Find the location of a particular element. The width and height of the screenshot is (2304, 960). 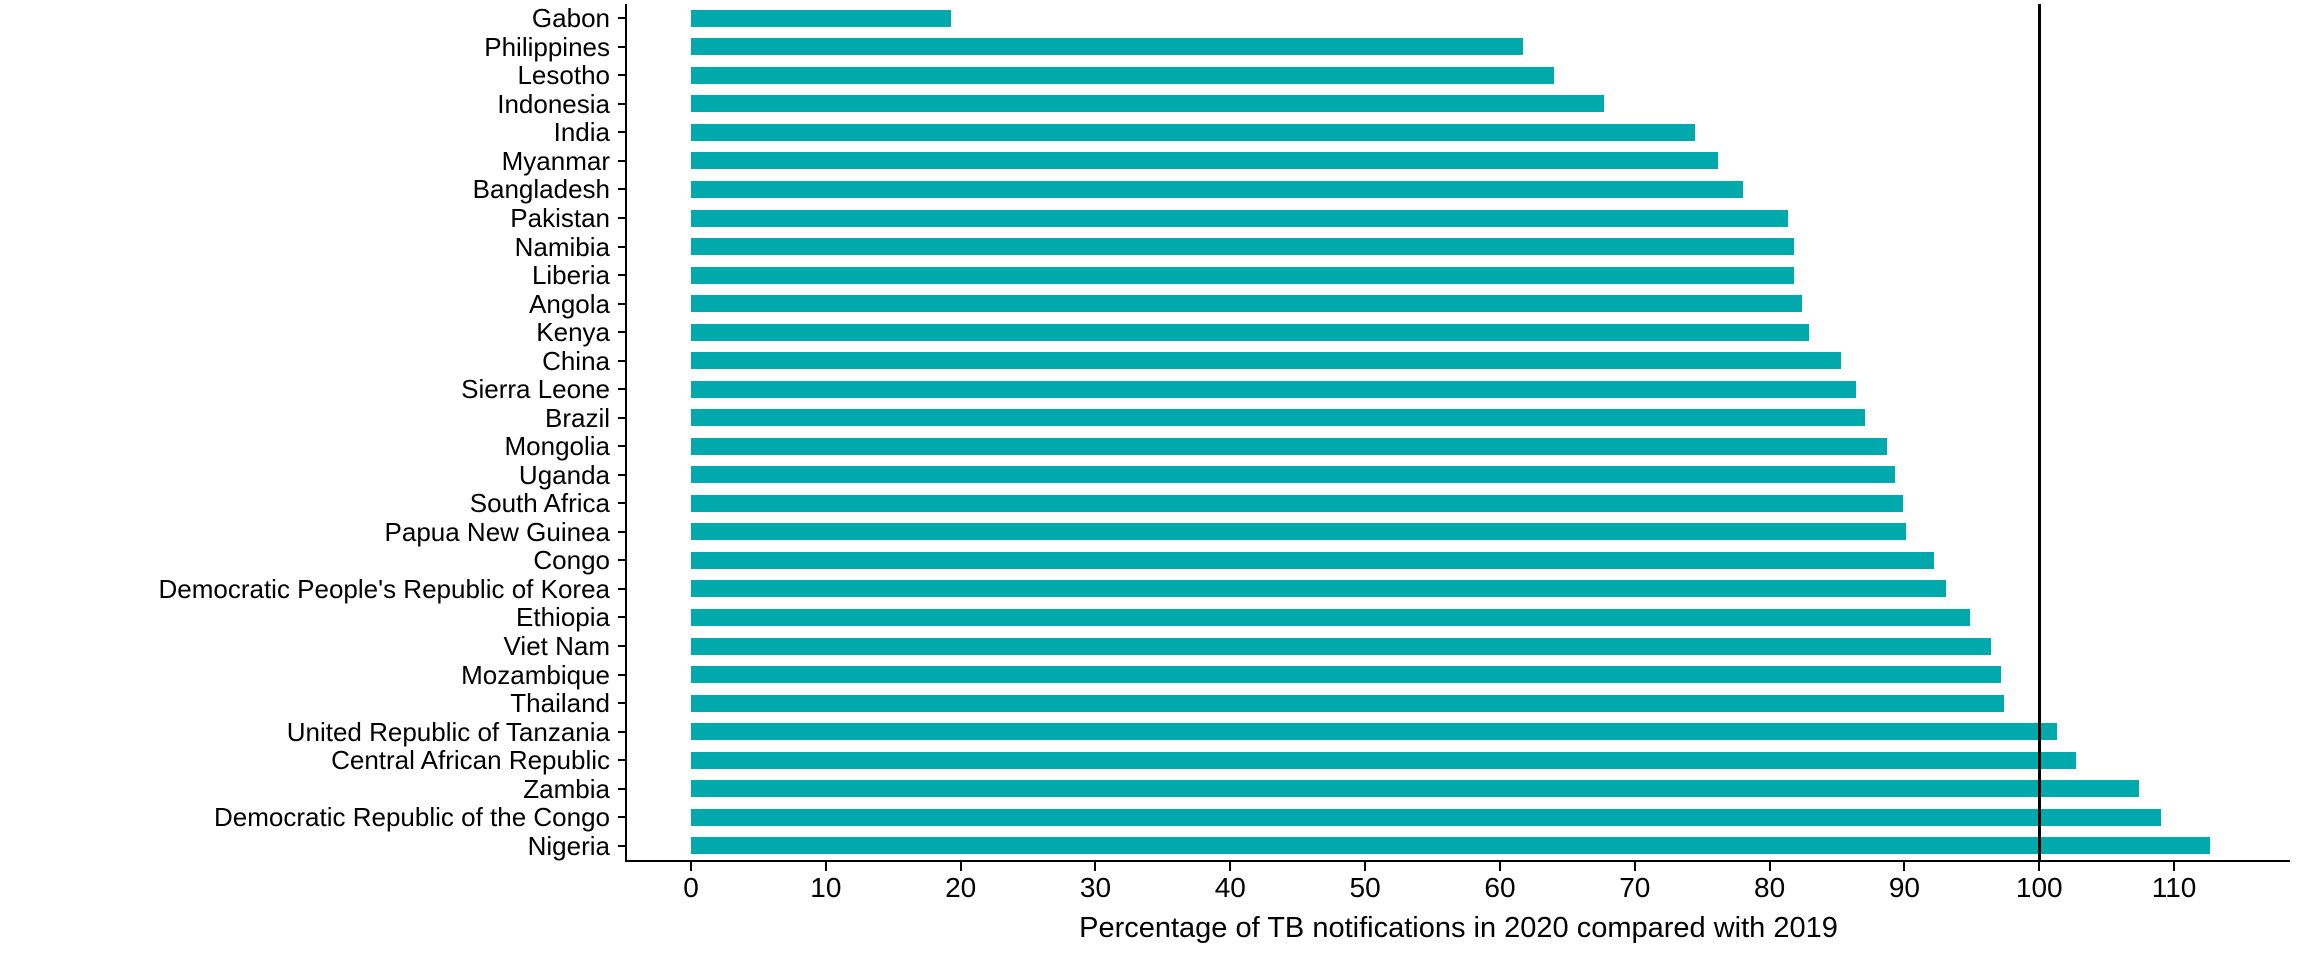

x-tick-label: 100 is located at coordinates (2039, 887).